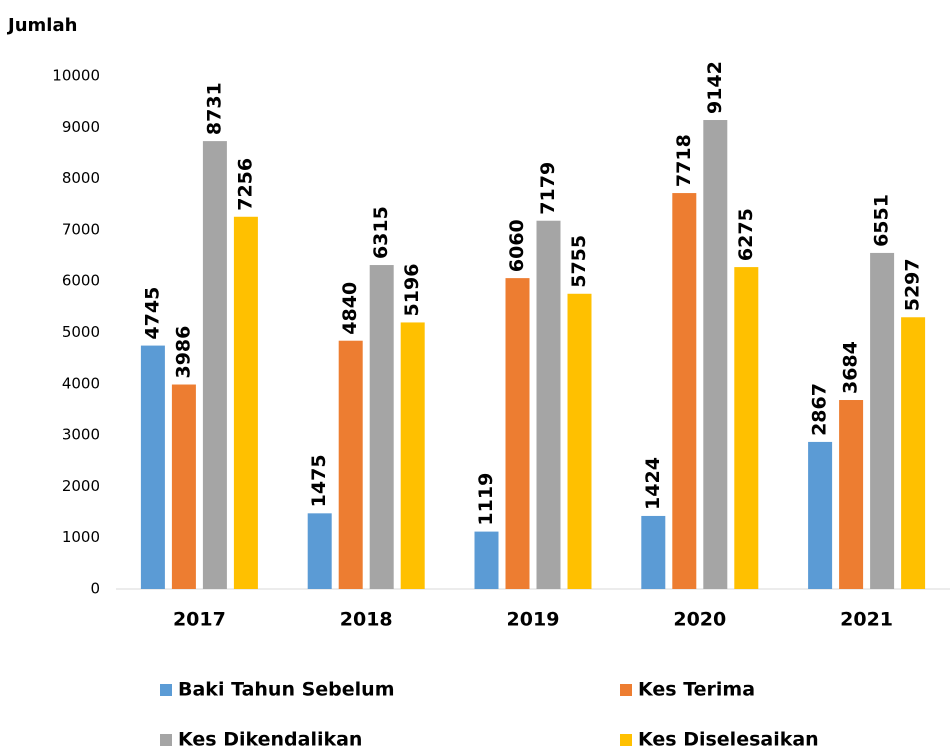 Image resolution: width=950 pixels, height=755 pixels. Describe the element at coordinates (81, 127) in the screenshot. I see `y-tick-label: 9000` at that location.